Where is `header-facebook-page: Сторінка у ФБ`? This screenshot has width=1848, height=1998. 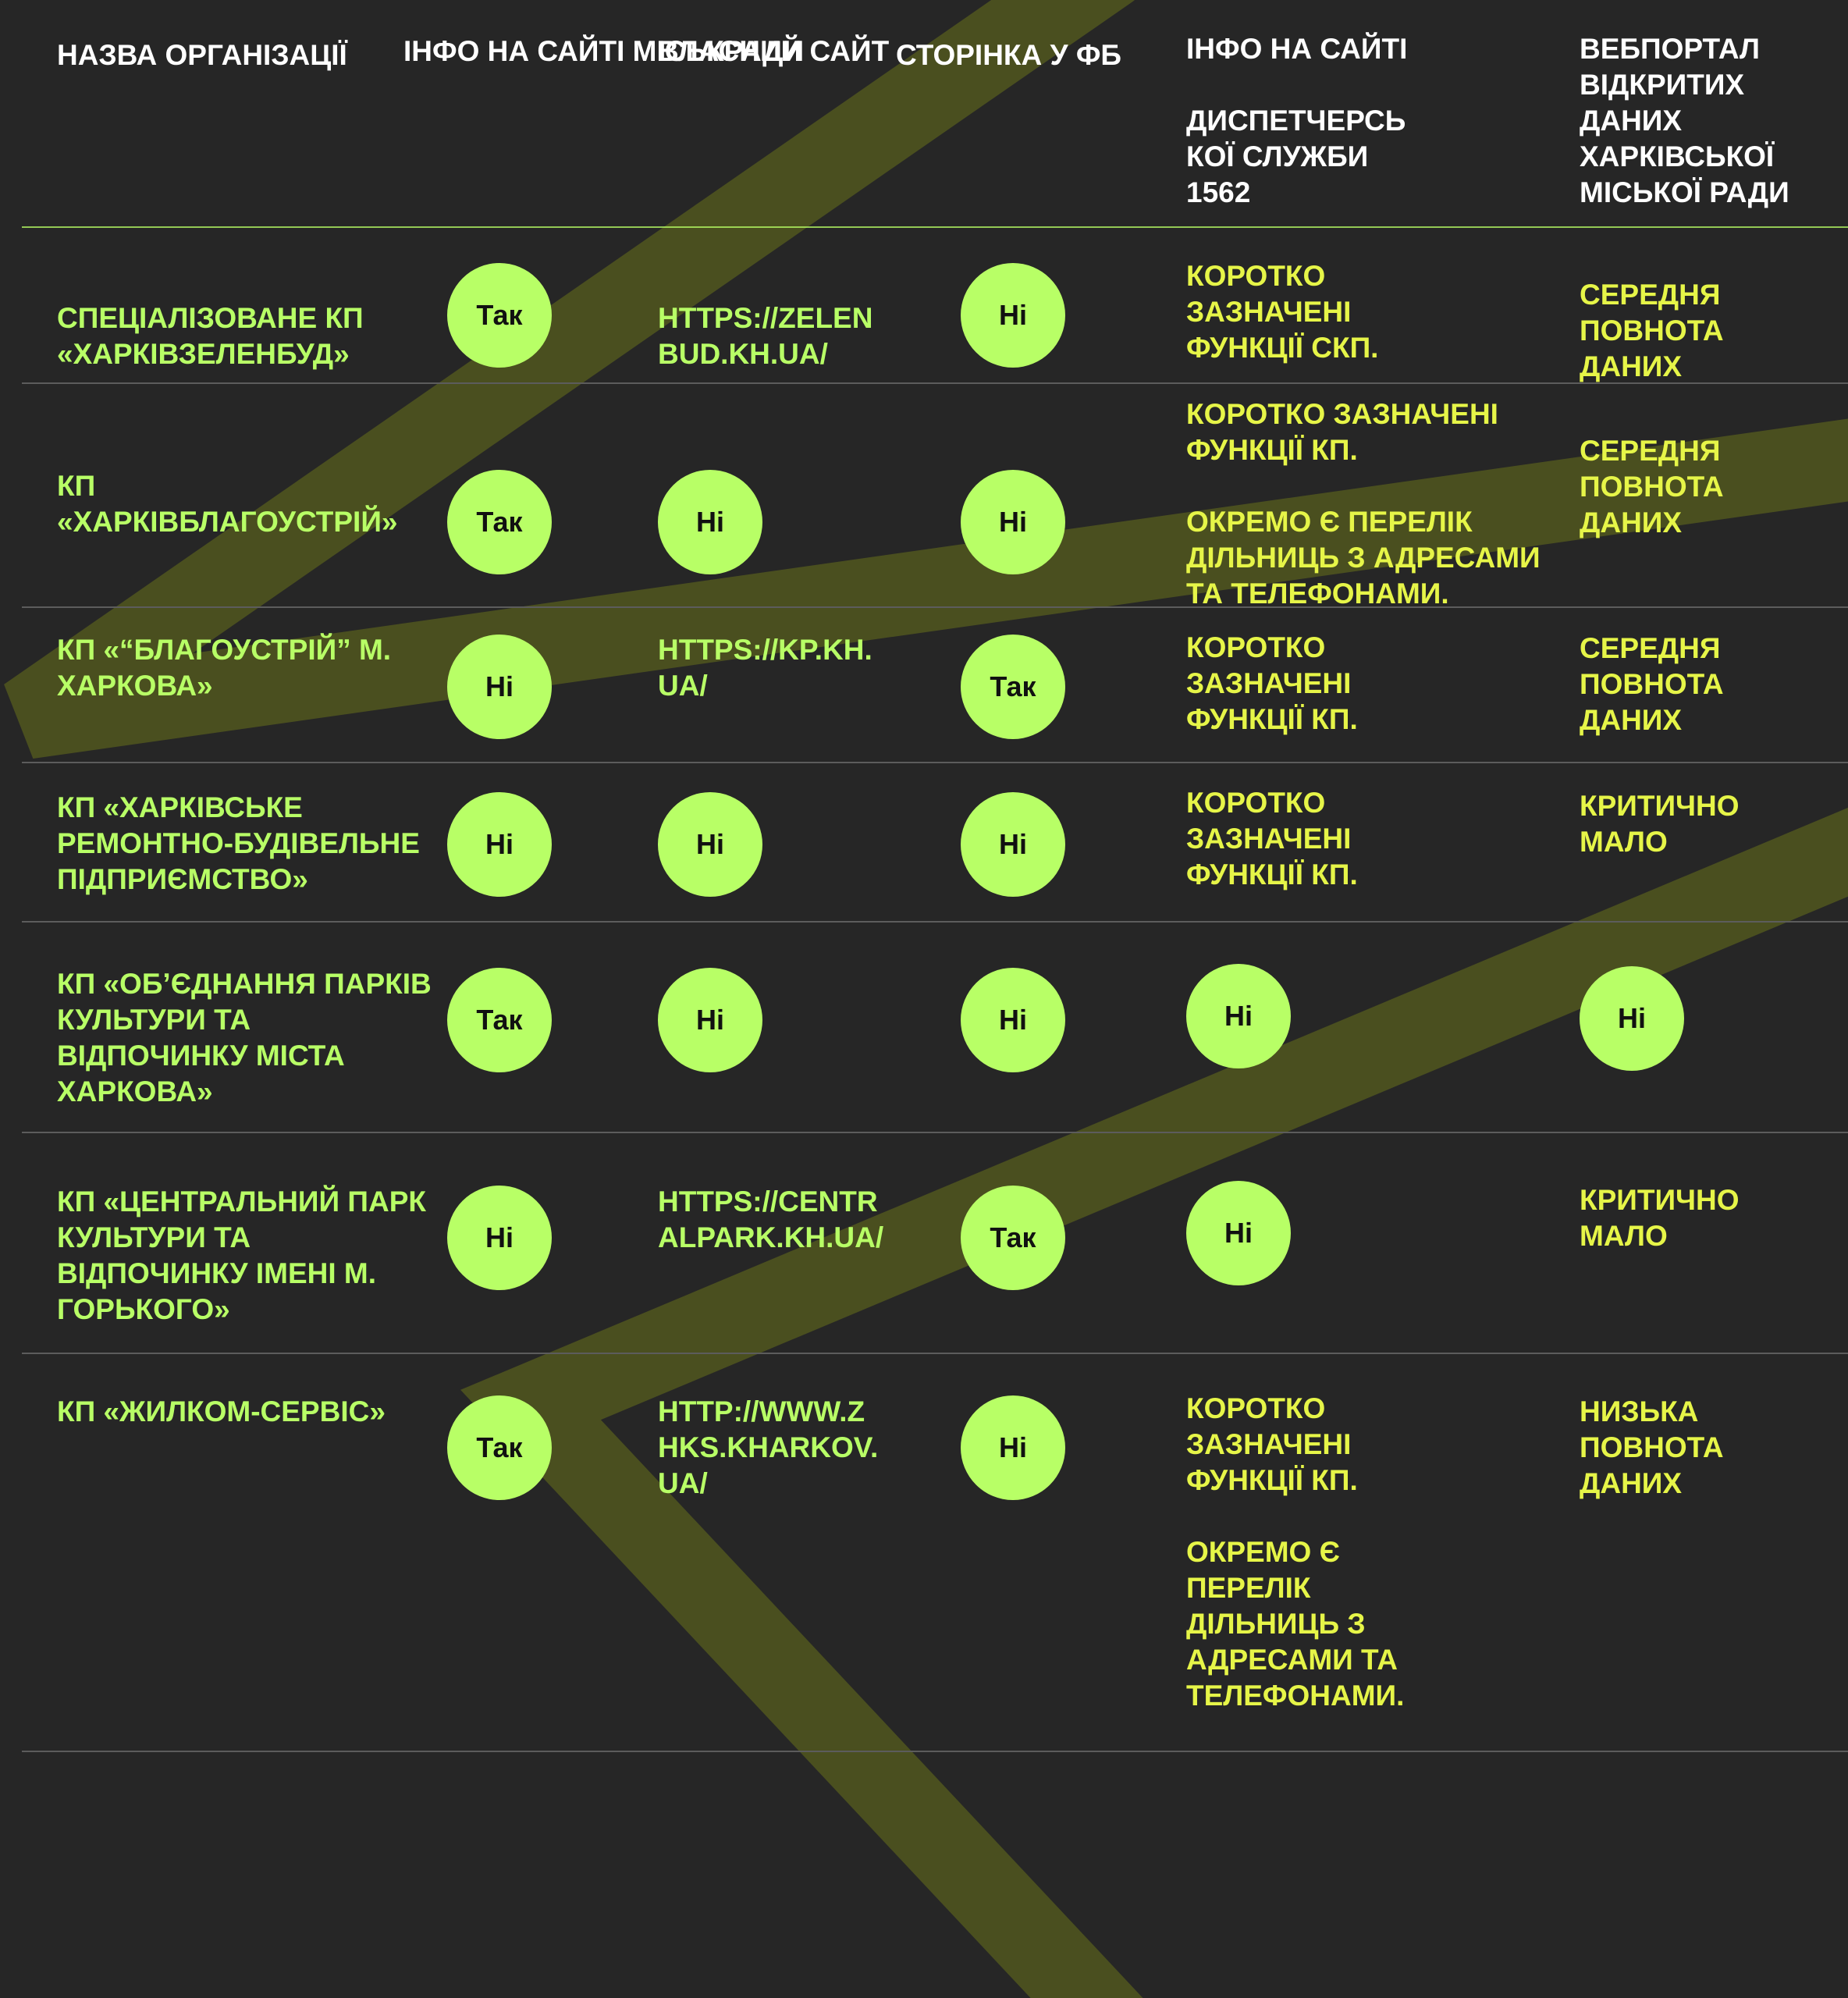 header-facebook-page: Сторінка у ФБ is located at coordinates (1008, 55).